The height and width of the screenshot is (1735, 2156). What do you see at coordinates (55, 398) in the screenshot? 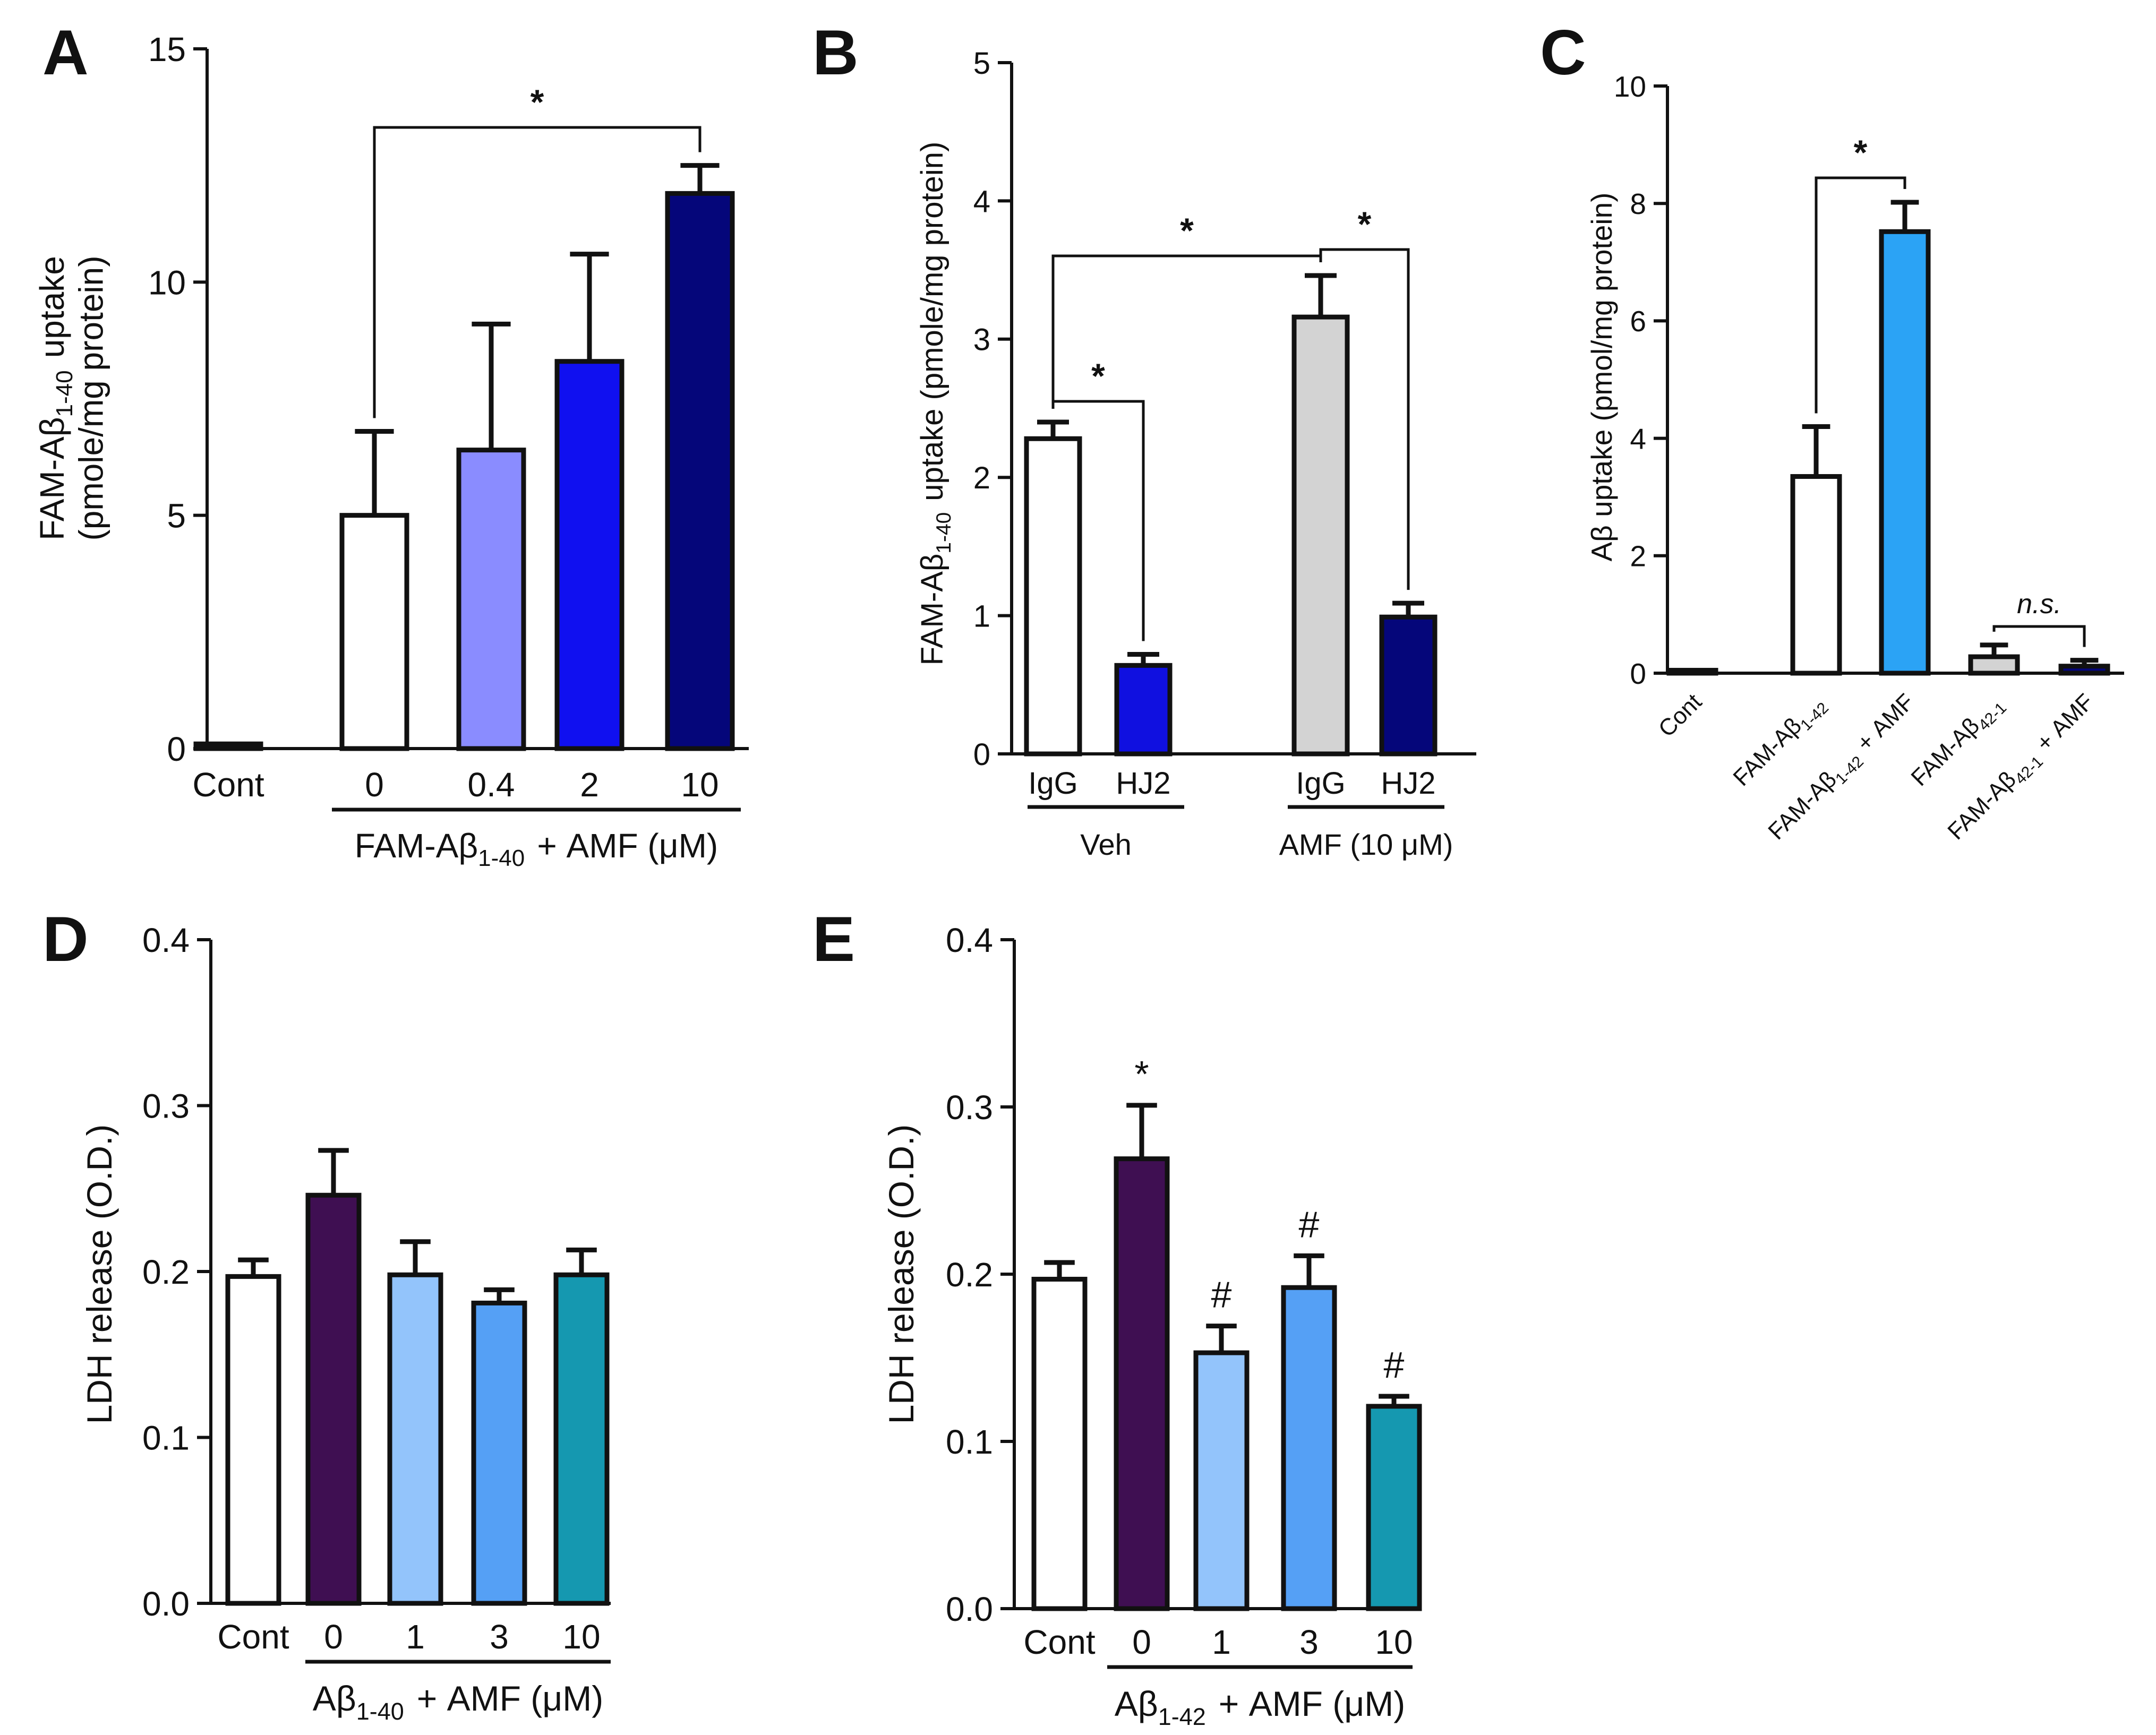
I see `y-axis-title: FAM-Aβ1-40 uptake` at bounding box center [55, 398].